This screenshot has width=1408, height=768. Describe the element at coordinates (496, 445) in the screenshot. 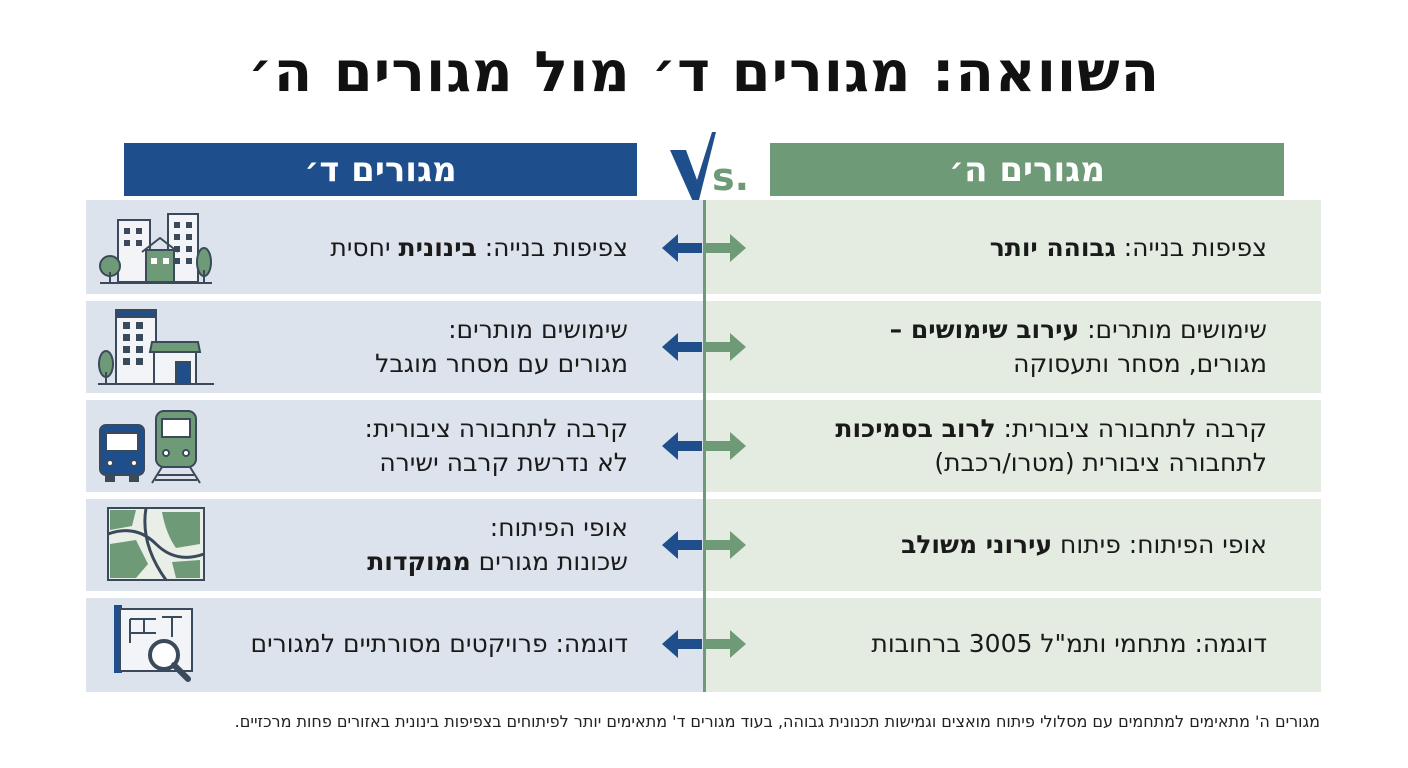

I see `row3-left-text: קרבה לתחבורה ציבורית: לא נדרשת קרבה ישירה` at that location.